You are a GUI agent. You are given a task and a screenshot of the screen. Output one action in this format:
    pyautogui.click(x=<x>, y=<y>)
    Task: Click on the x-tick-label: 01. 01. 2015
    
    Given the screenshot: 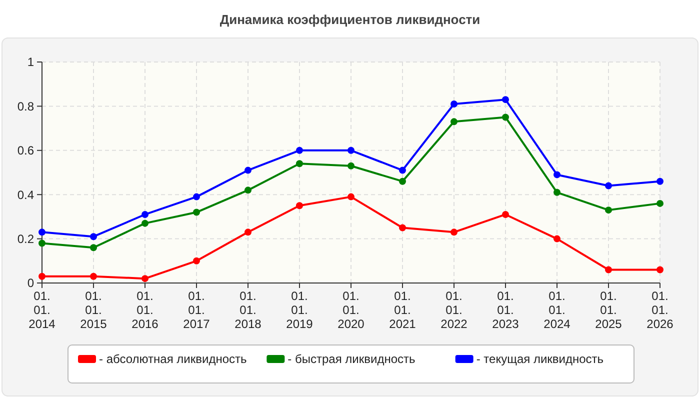 What is the action you would take?
    pyautogui.click(x=94, y=310)
    